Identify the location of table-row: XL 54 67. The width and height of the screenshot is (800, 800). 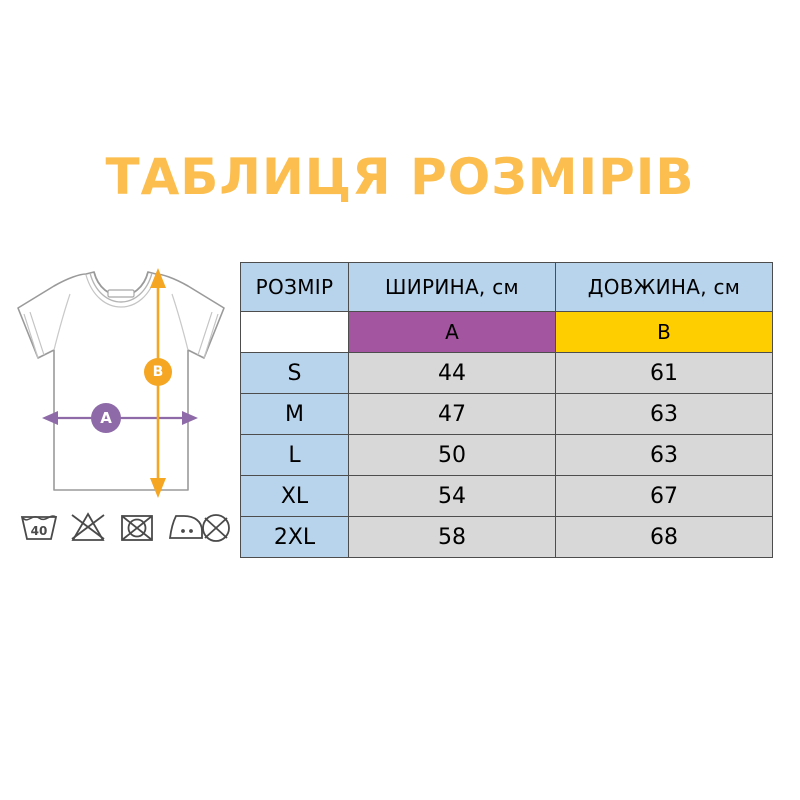
(506, 496).